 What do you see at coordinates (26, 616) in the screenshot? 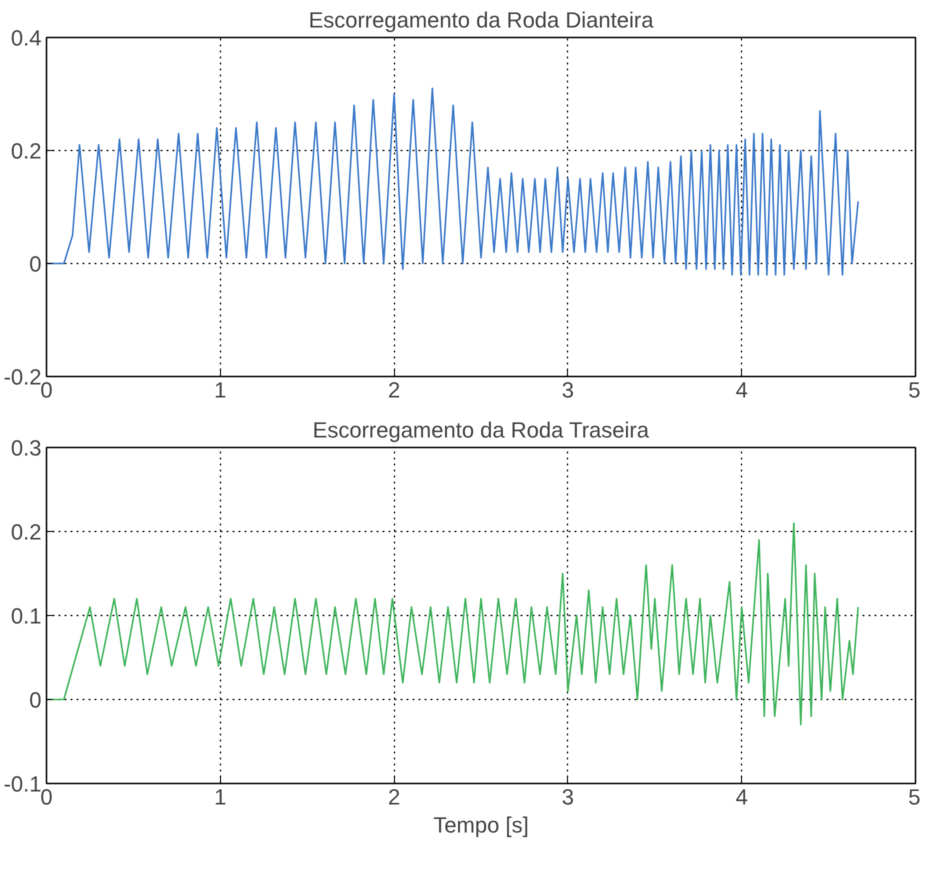
I see `y-tick-label: 0.1` at bounding box center [26, 616].